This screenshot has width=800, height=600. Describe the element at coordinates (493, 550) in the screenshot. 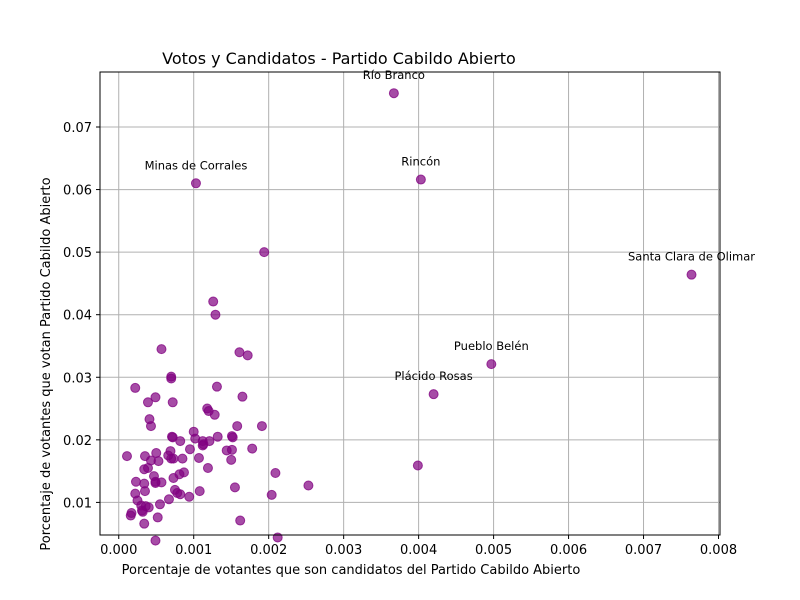

I see `x-tick-label: 0.005` at that location.